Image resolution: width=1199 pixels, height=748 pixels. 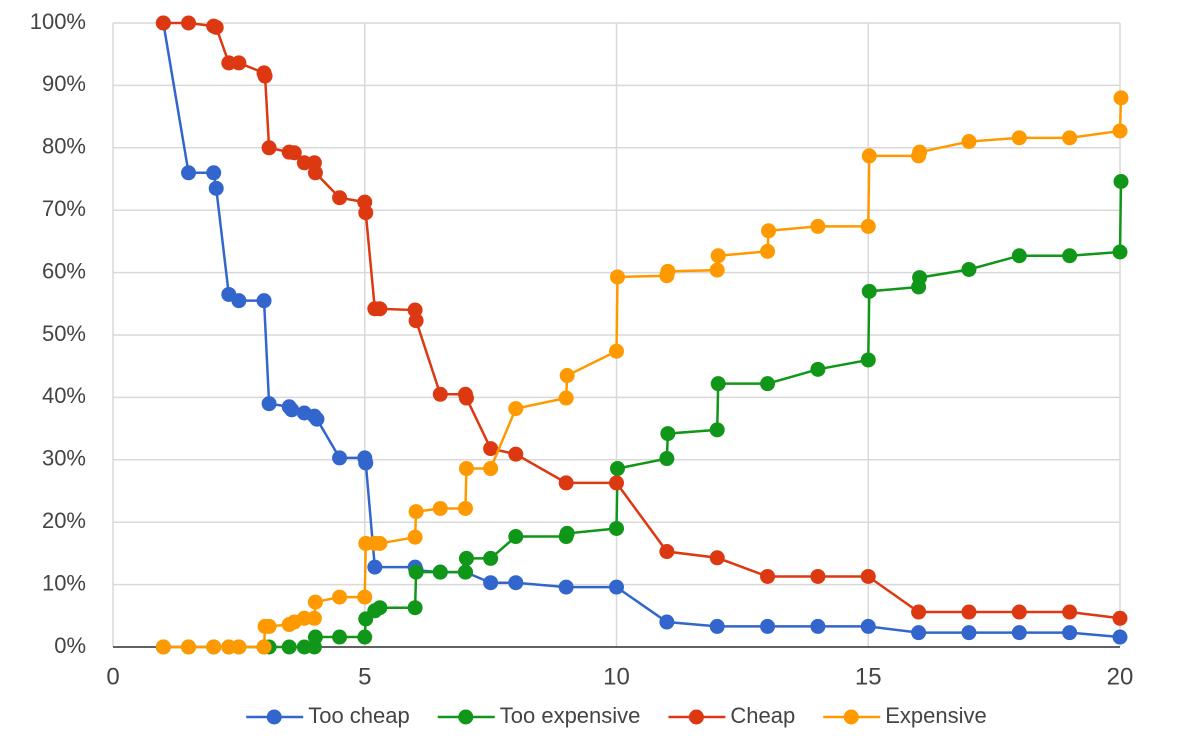 What do you see at coordinates (70, 645) in the screenshot?
I see `y-tick-label: 0%` at bounding box center [70, 645].